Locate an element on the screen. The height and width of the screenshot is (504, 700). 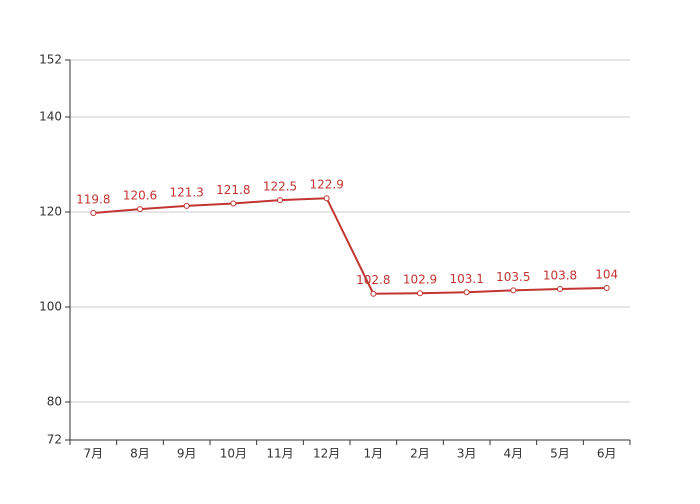
x-tick-label: 3月 is located at coordinates (467, 454).